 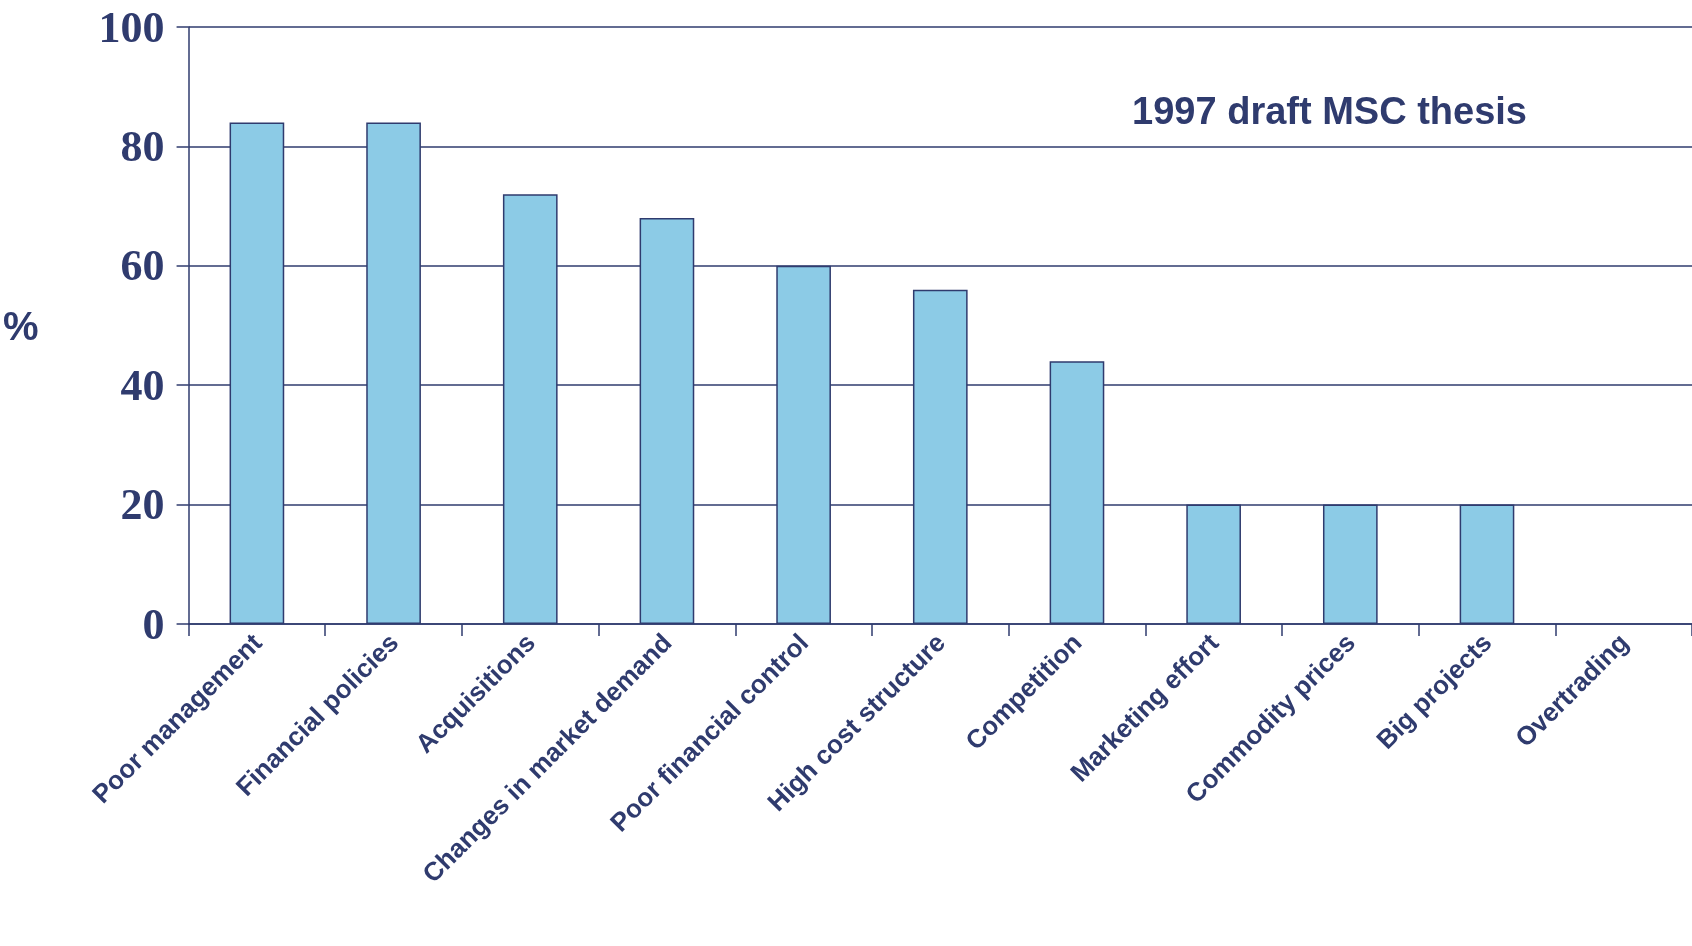 I want to click on y-tick-label: 40, so click(x=142, y=385).